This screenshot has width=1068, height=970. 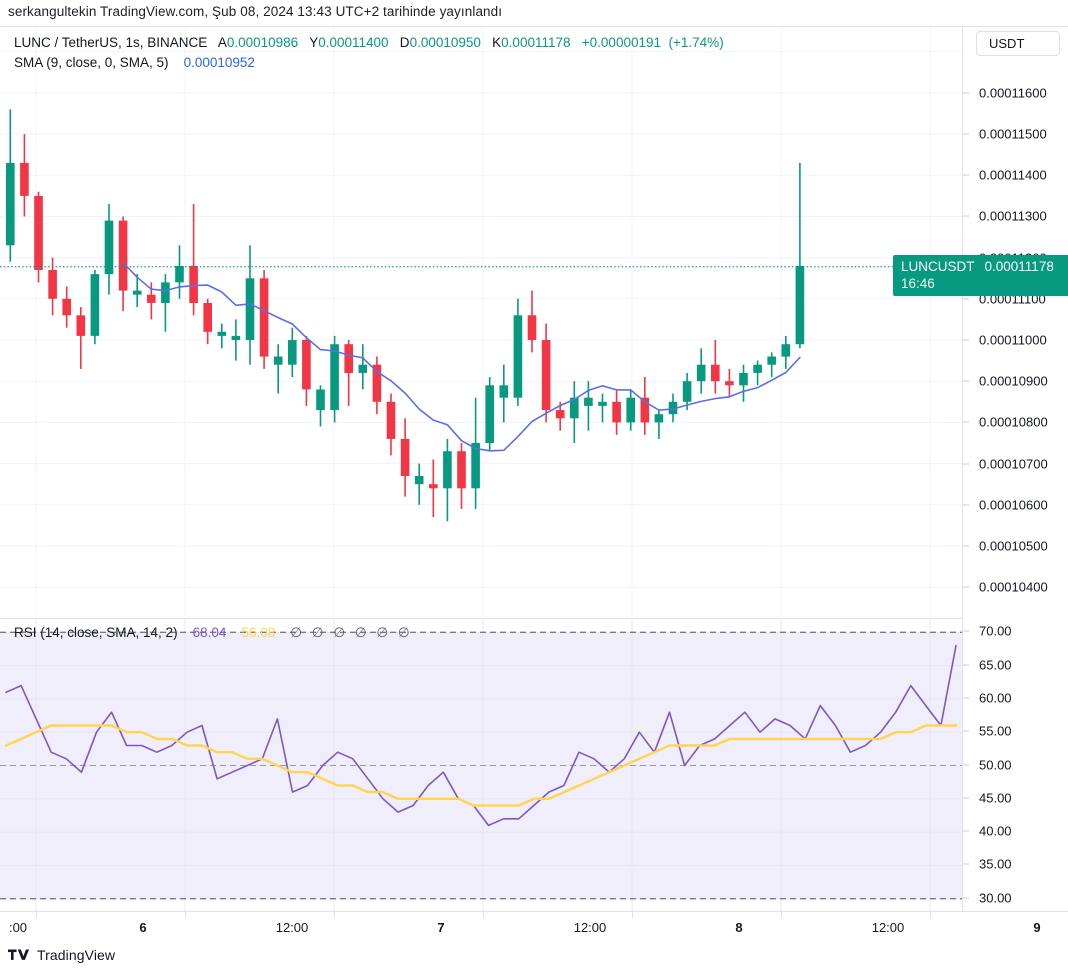 What do you see at coordinates (76, 955) in the screenshot?
I see `tradingview-wordmark: TradingView` at bounding box center [76, 955].